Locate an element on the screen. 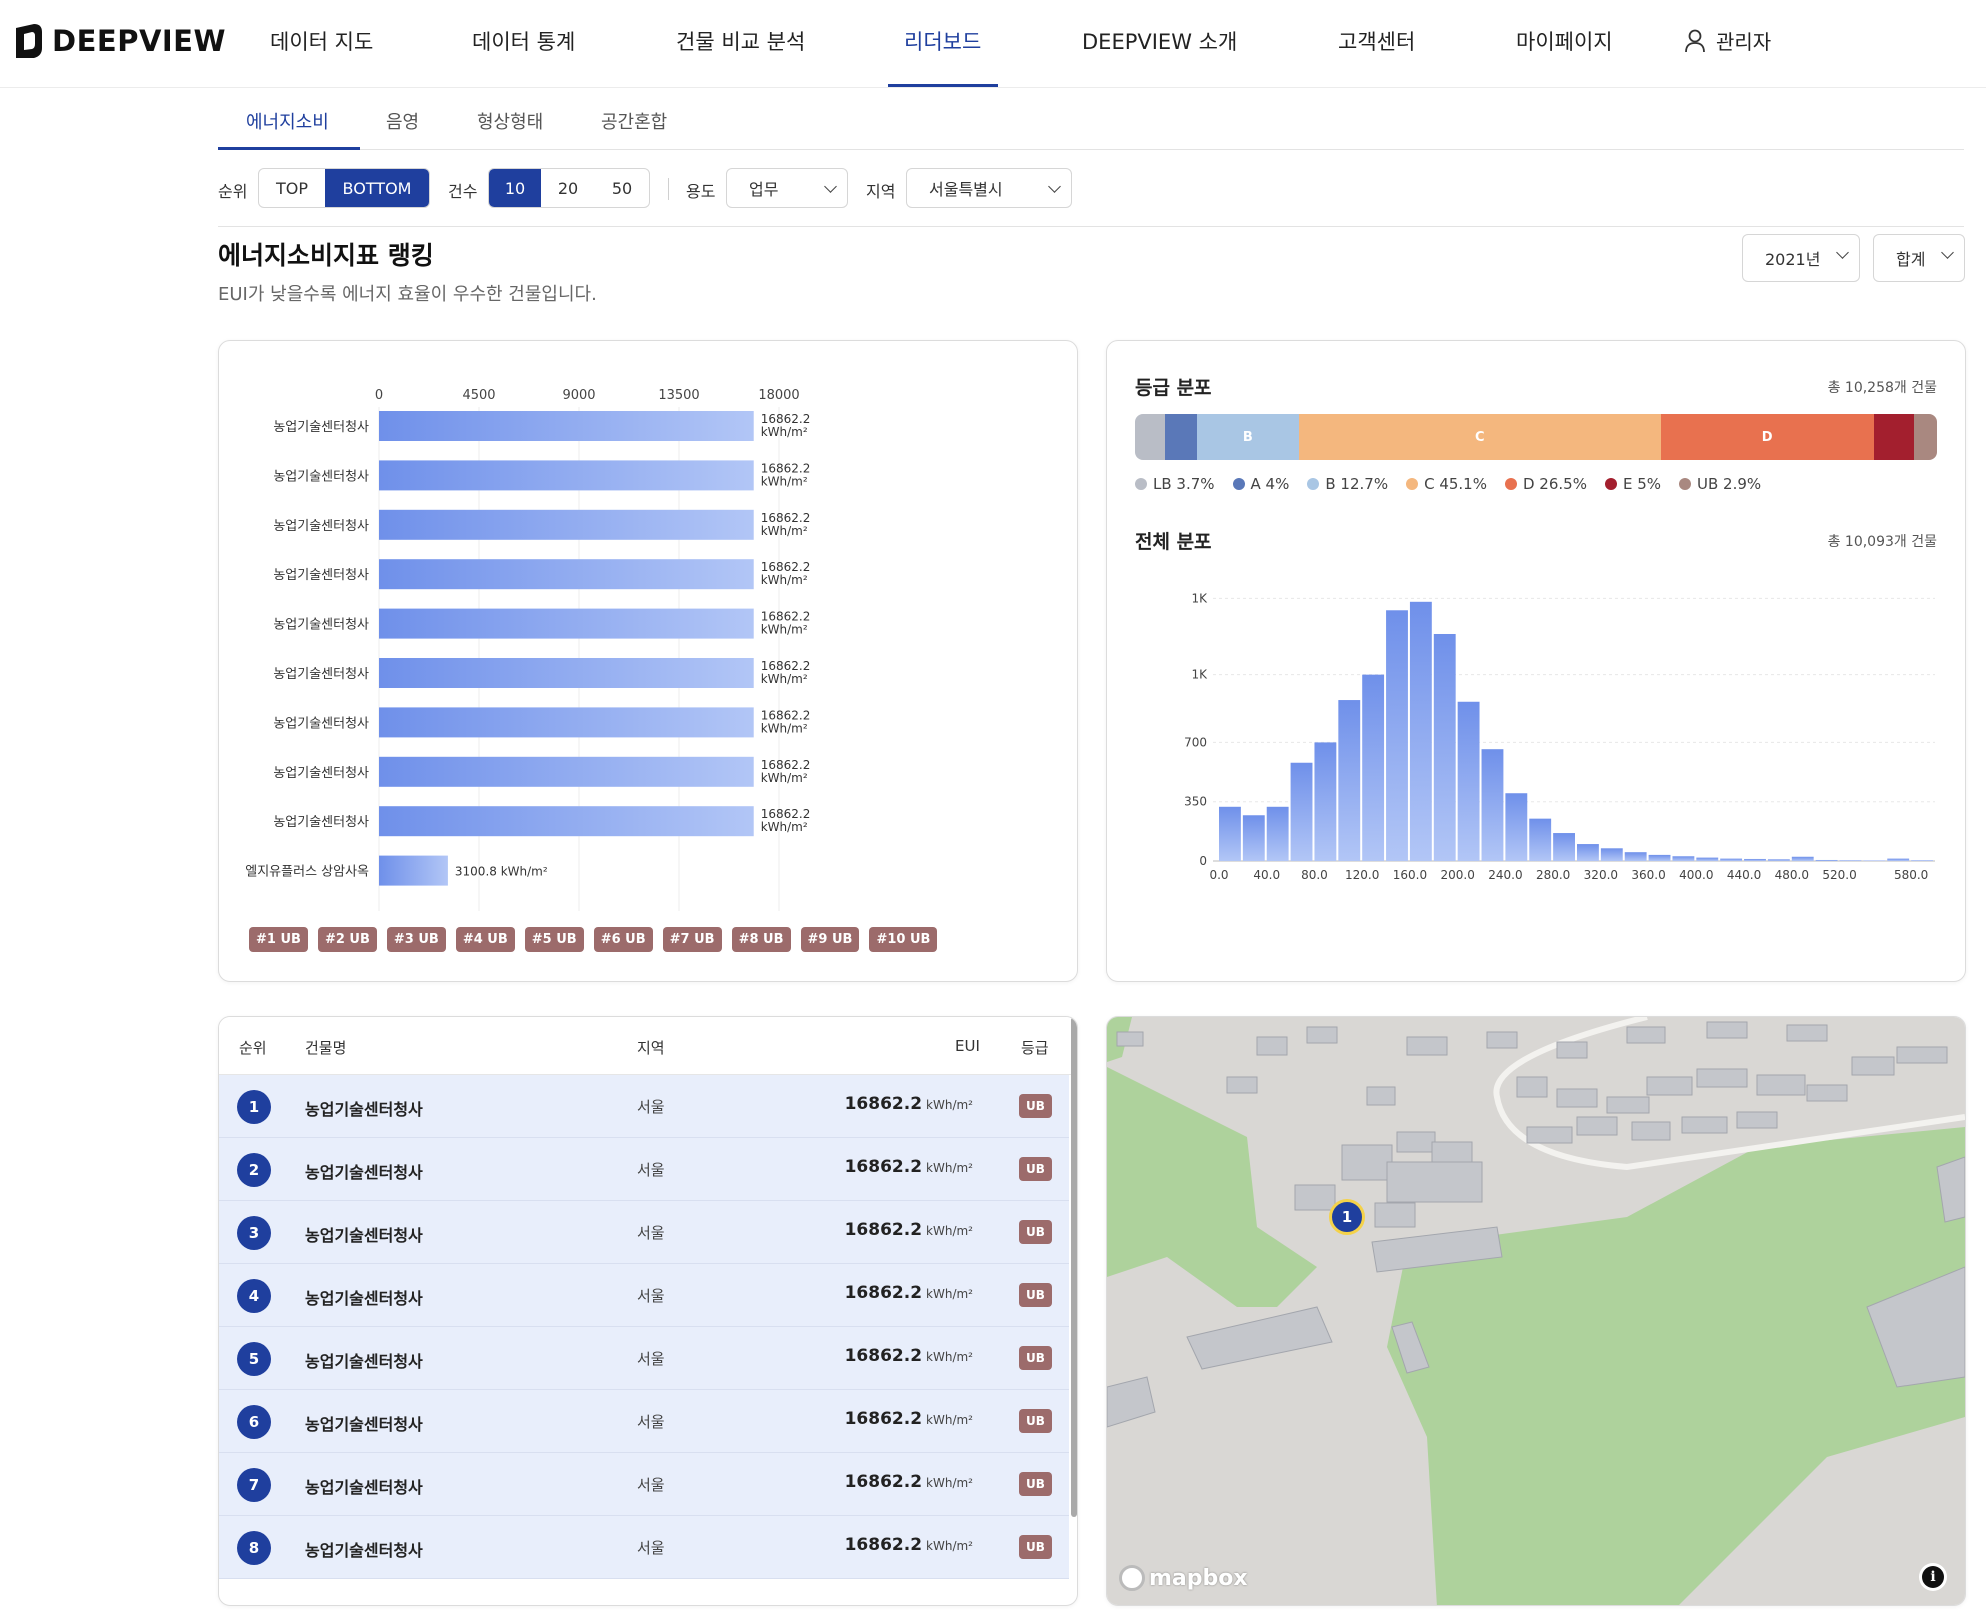 This screenshot has width=1986, height=1622. user-menu: 관리자 is located at coordinates (1727, 40).